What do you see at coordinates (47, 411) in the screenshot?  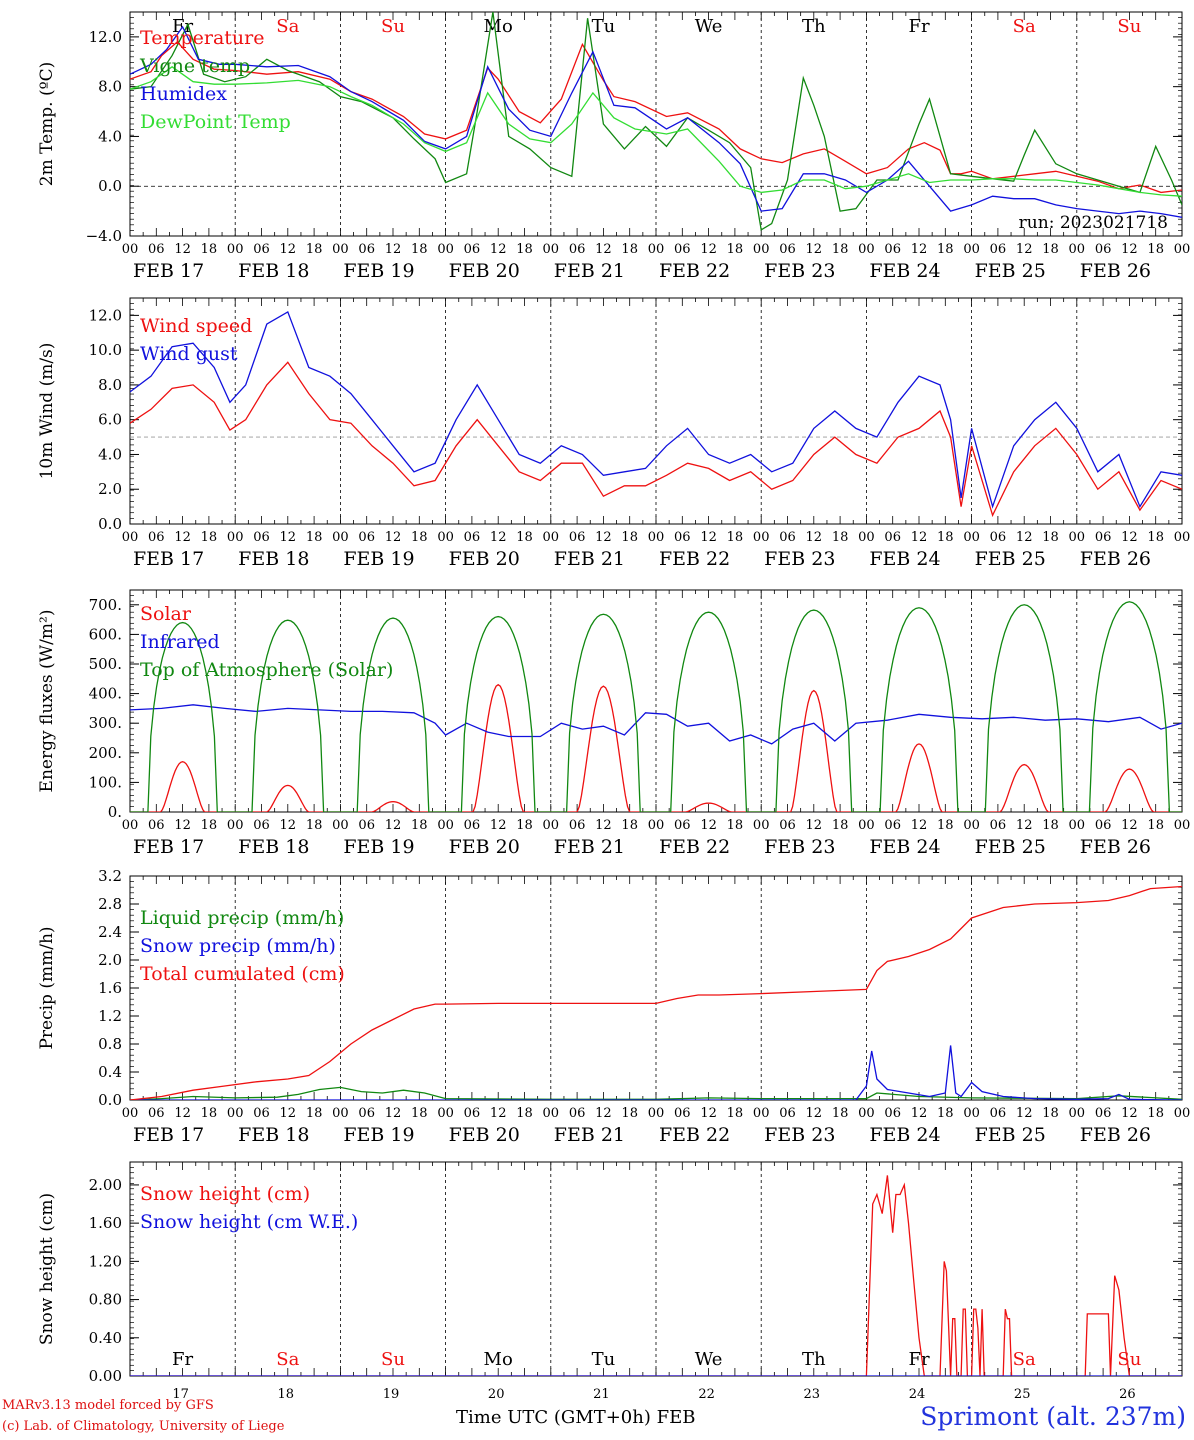 I see `y-axis-label: 10m Wind (m/s)` at bounding box center [47, 411].